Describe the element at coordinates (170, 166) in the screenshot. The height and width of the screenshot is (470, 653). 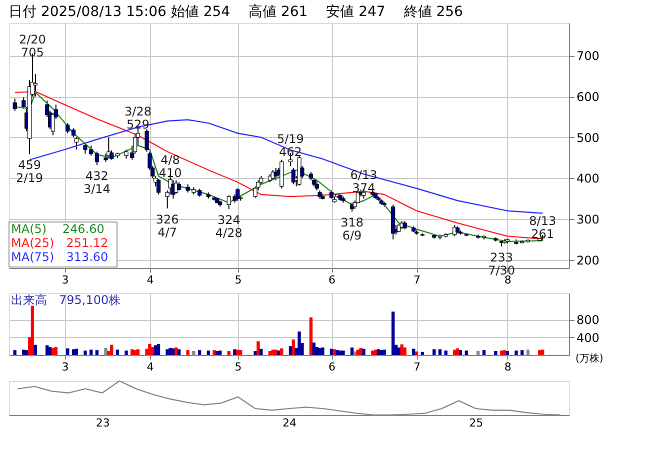
I see `annotation: 4/8 410` at that location.